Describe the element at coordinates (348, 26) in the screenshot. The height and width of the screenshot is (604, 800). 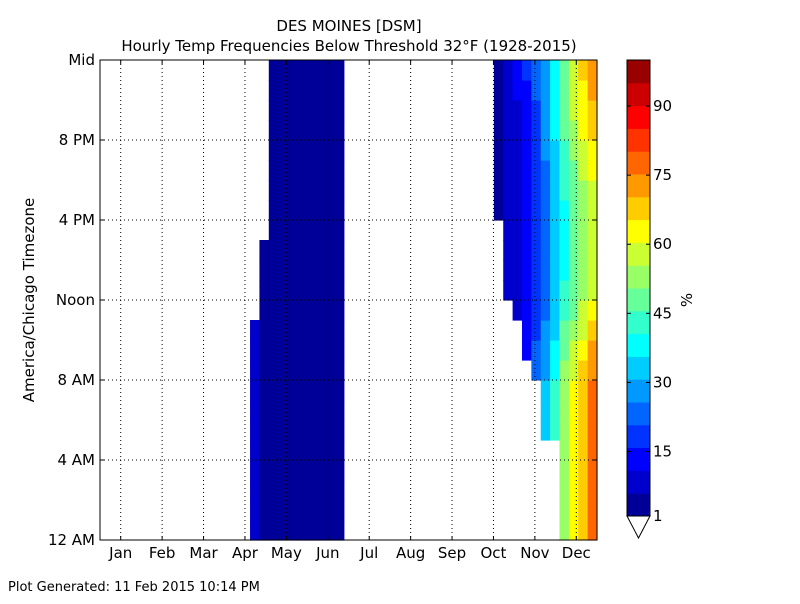
I see `chart-title: DES MOINES [DSM]` at that location.